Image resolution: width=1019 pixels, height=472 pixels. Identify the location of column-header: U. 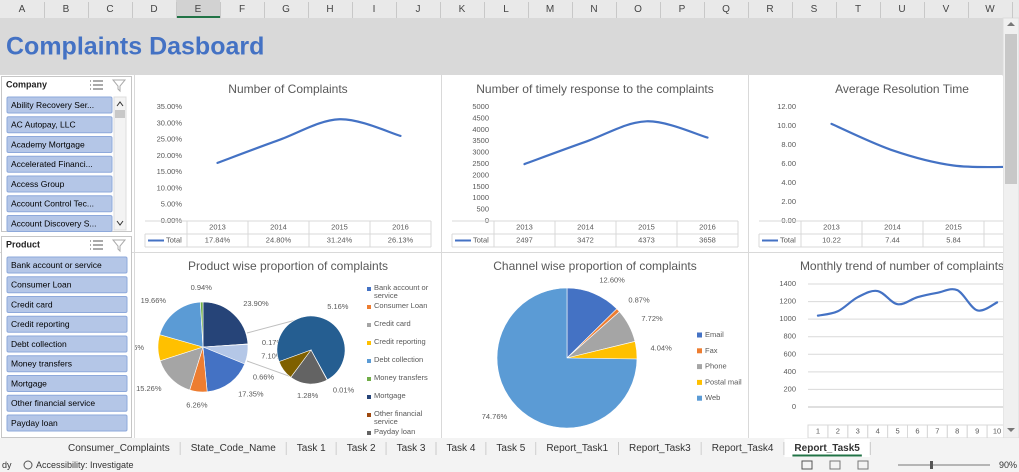
(901, 9).